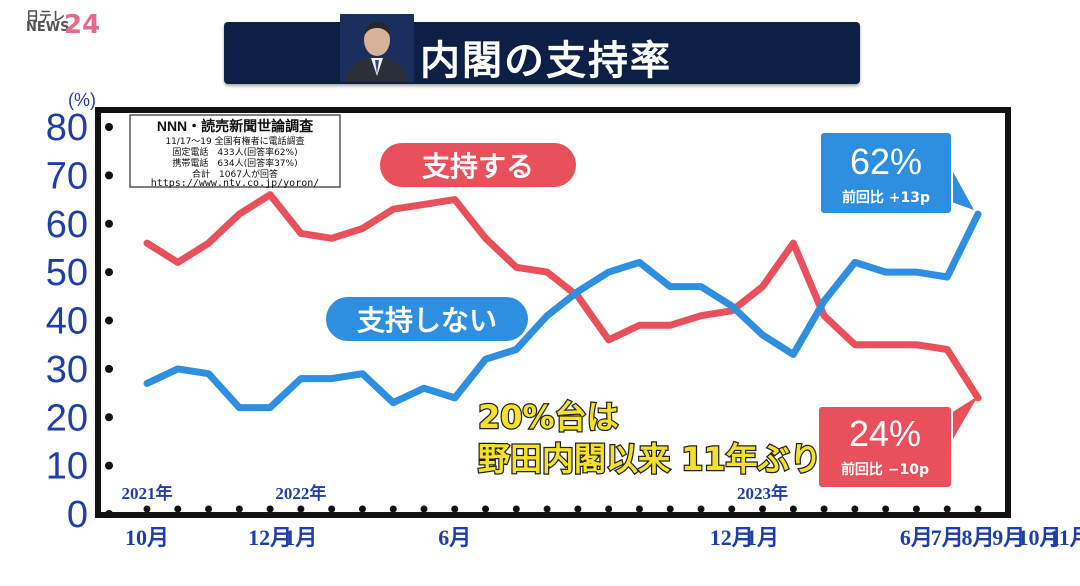 This screenshot has width=1080, height=586. What do you see at coordinates (234, 141) in the screenshot?
I see `survey-line: 11/17〜19 全国有権者に電話調査` at bounding box center [234, 141].